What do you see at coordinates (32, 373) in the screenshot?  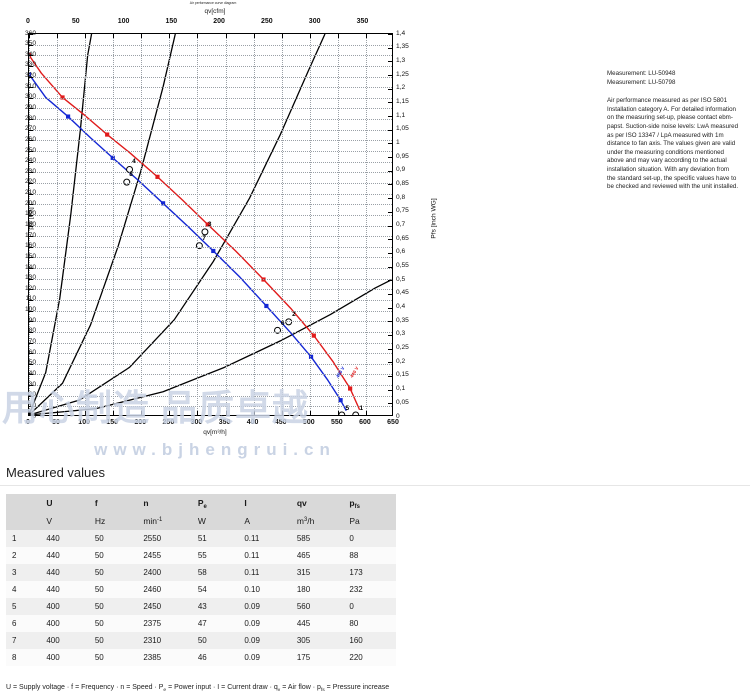 I see `y-axis-left-tick-label: 40` at bounding box center [32, 373].